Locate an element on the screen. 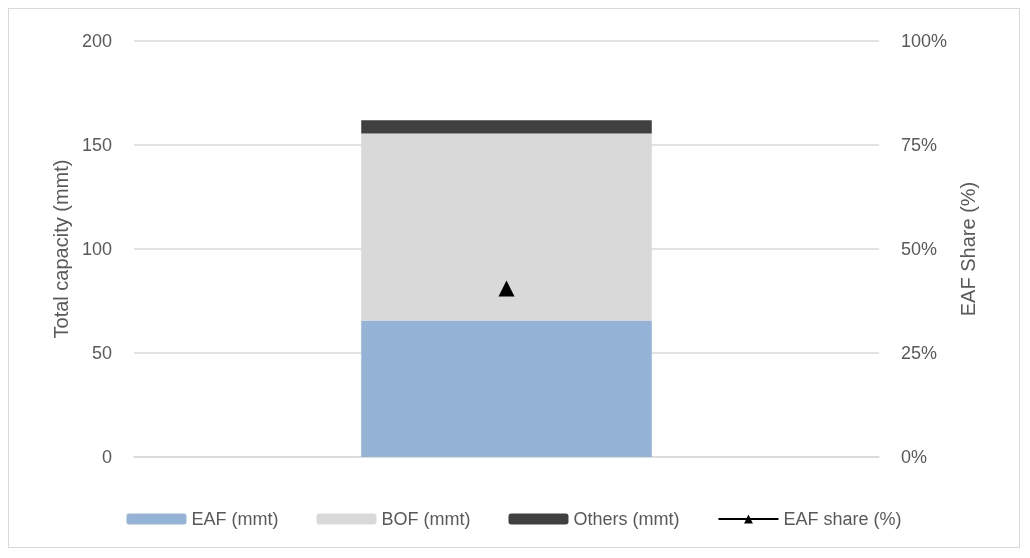 The width and height of the screenshot is (1030, 558). y2-tick-label: 100% is located at coordinates (924, 41).